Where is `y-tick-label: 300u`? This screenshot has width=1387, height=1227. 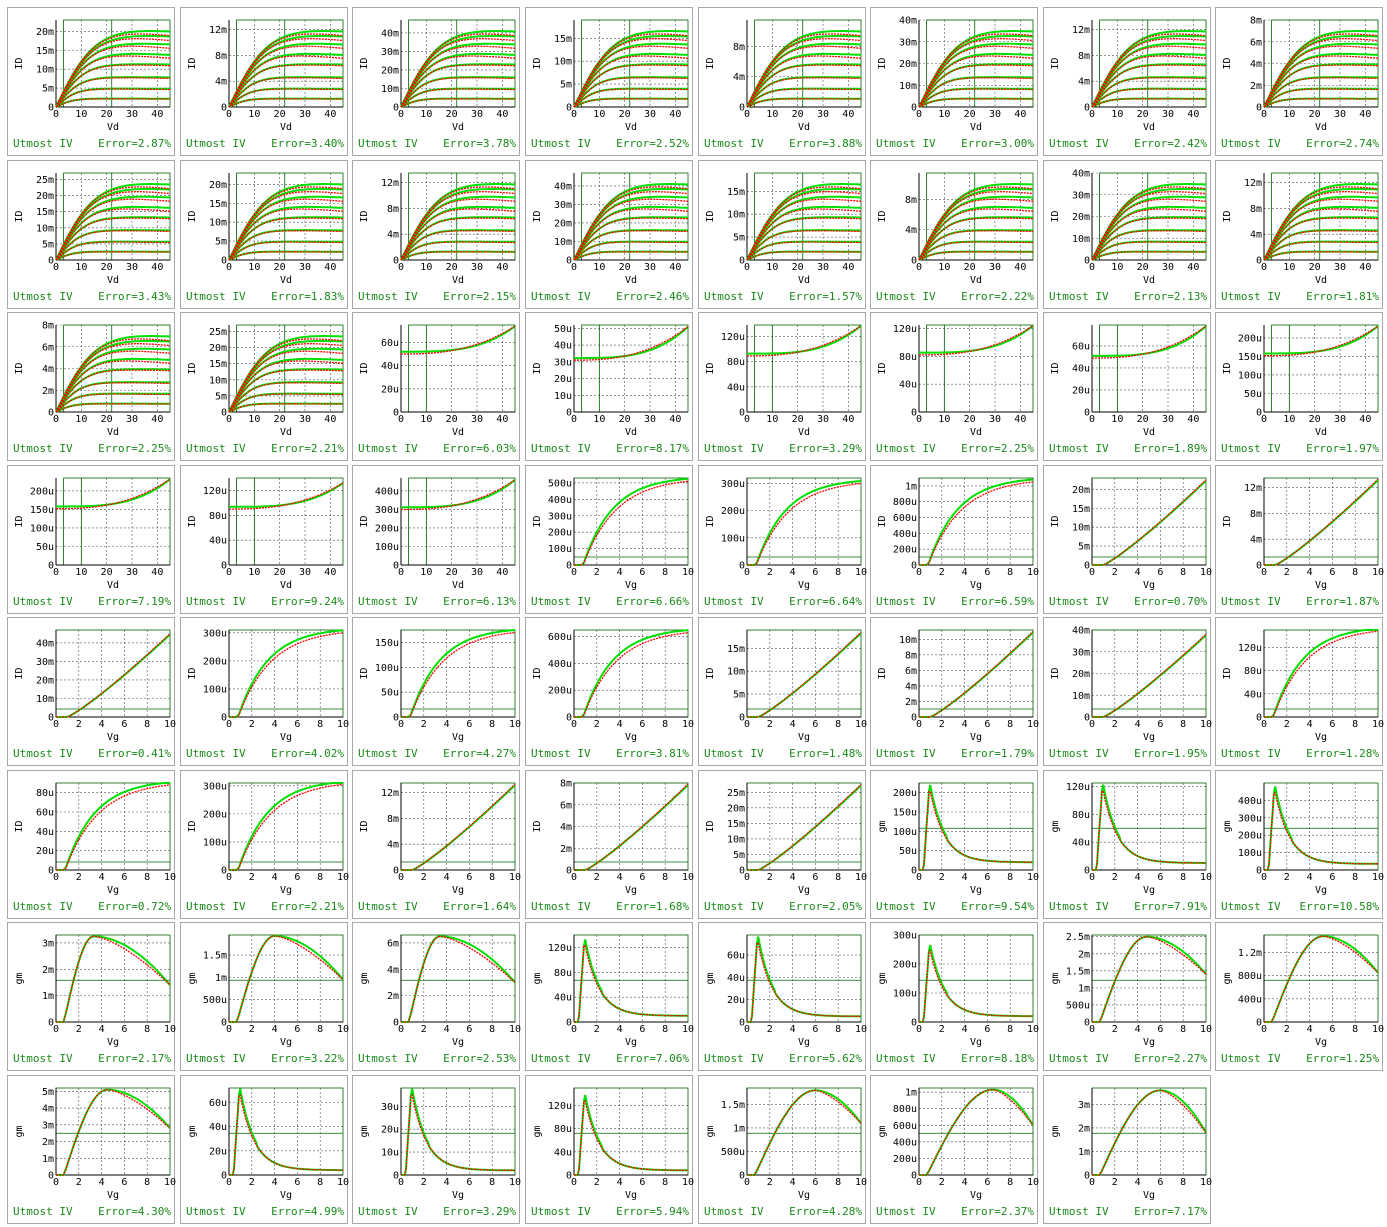
y-tick-label: 300u is located at coordinates (215, 633).